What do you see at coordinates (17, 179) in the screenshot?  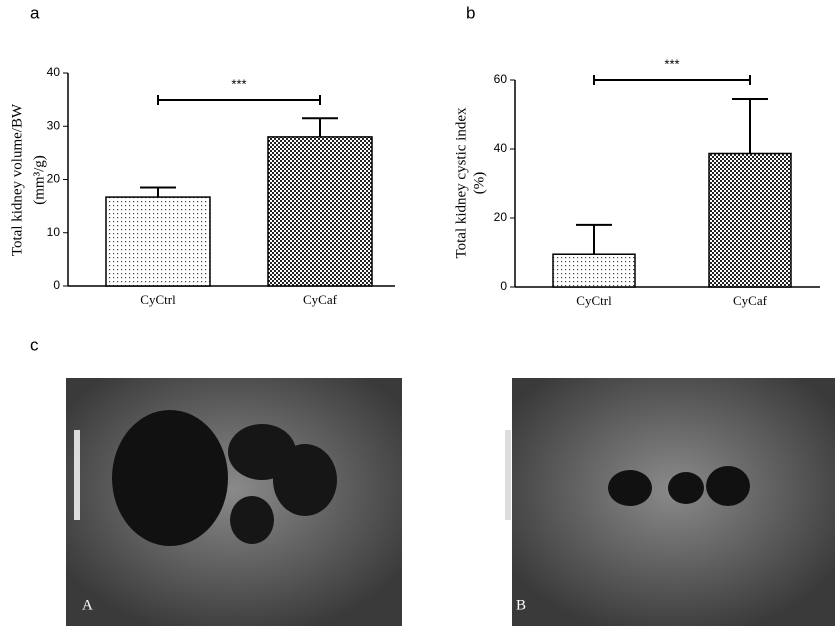 I see `y-axis-label: Total kidney volume/BW` at bounding box center [17, 179].